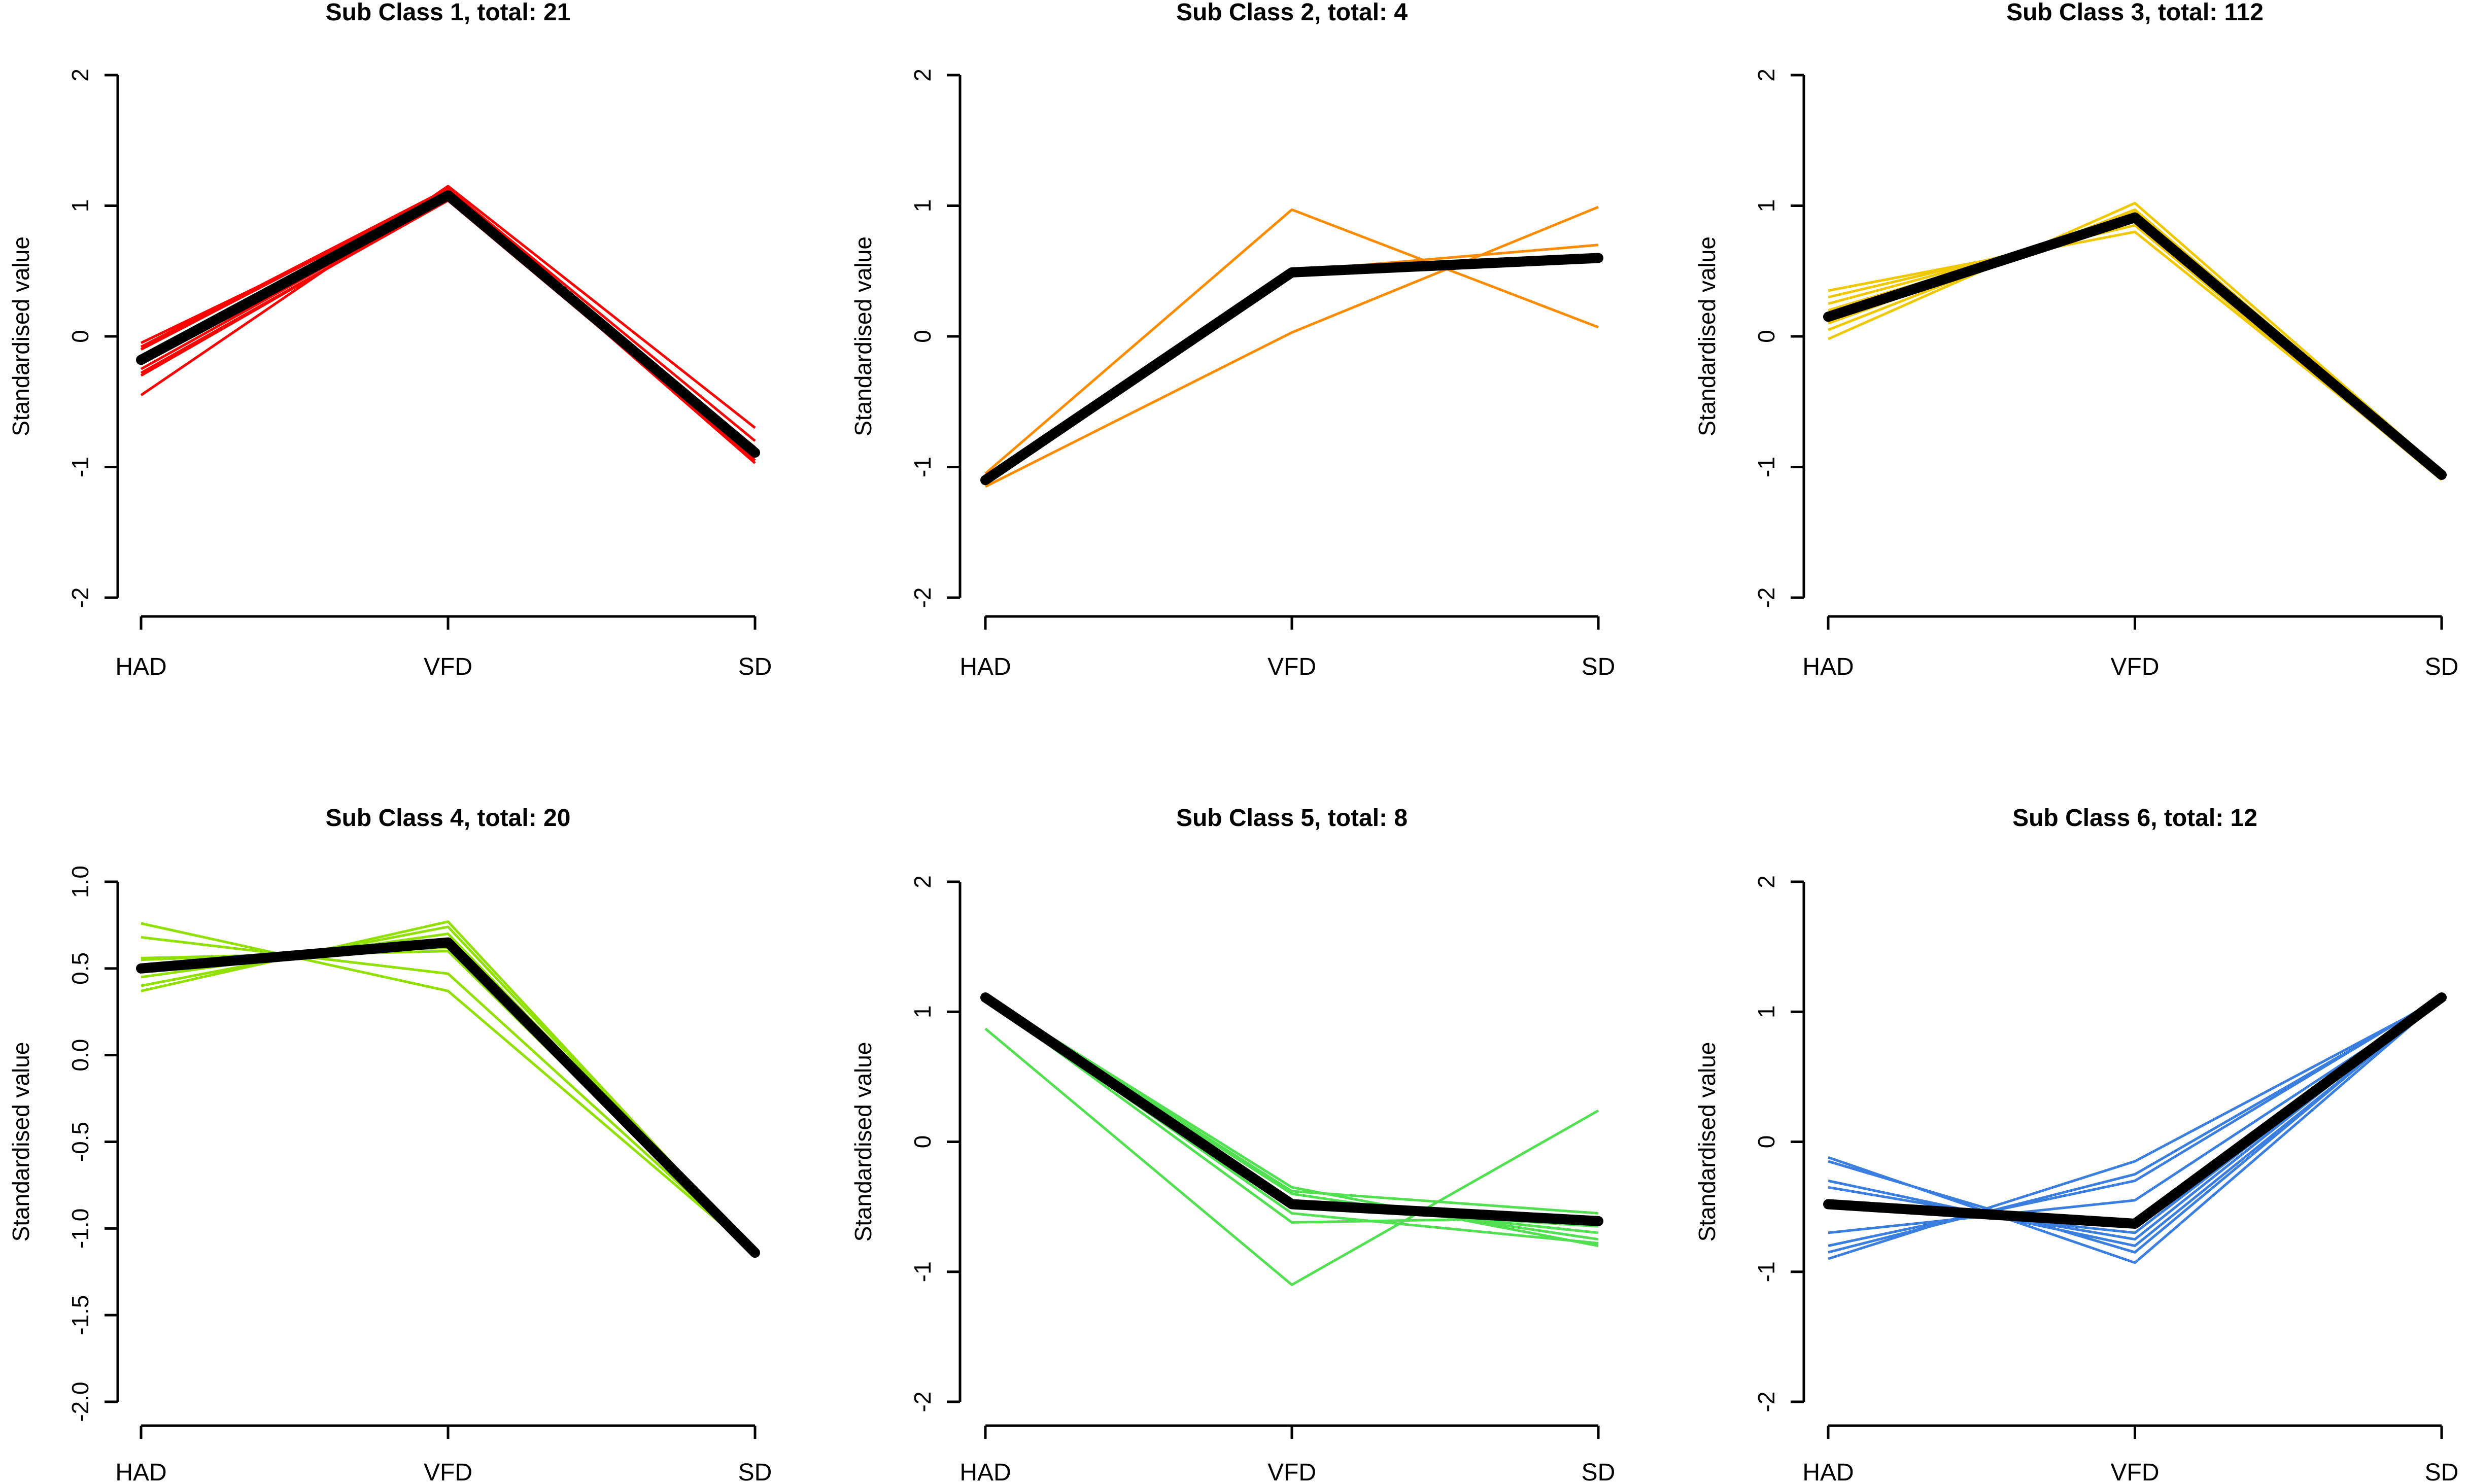  I want to click on y-tick-label: 1.0, so click(80, 882).